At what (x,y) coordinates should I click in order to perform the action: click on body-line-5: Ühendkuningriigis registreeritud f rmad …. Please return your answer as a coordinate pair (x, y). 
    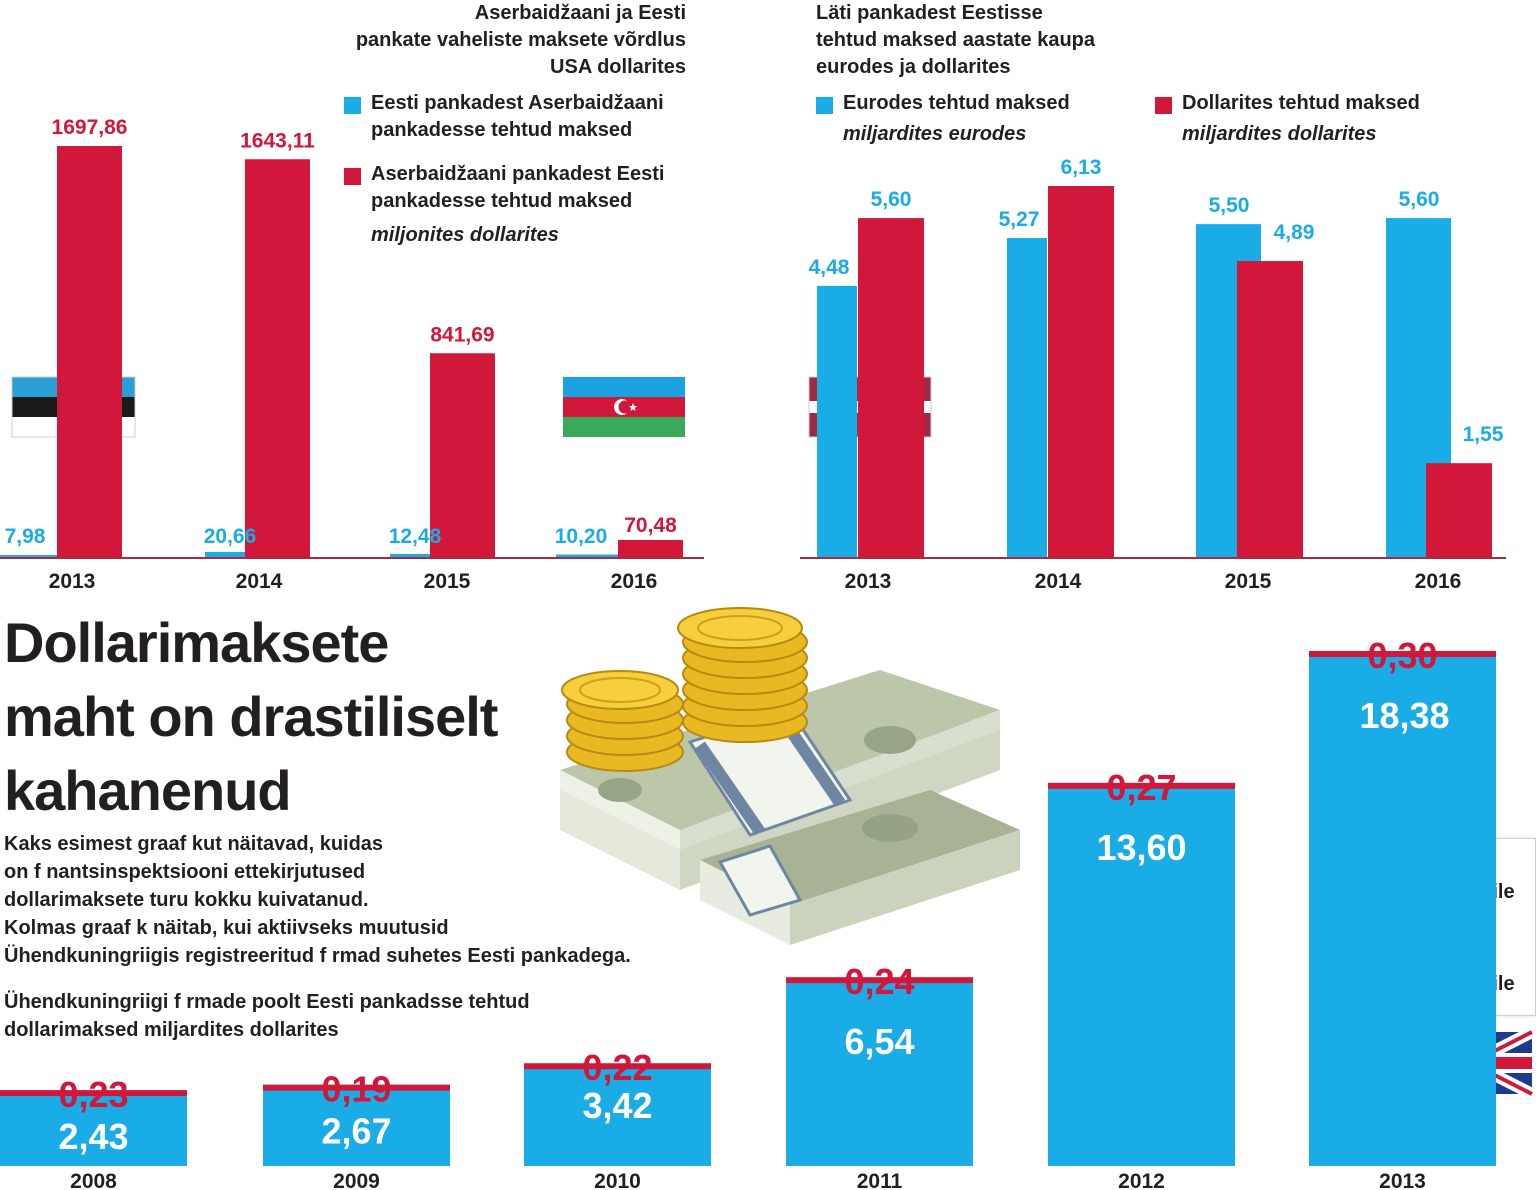
    Looking at the image, I should click on (317, 956).